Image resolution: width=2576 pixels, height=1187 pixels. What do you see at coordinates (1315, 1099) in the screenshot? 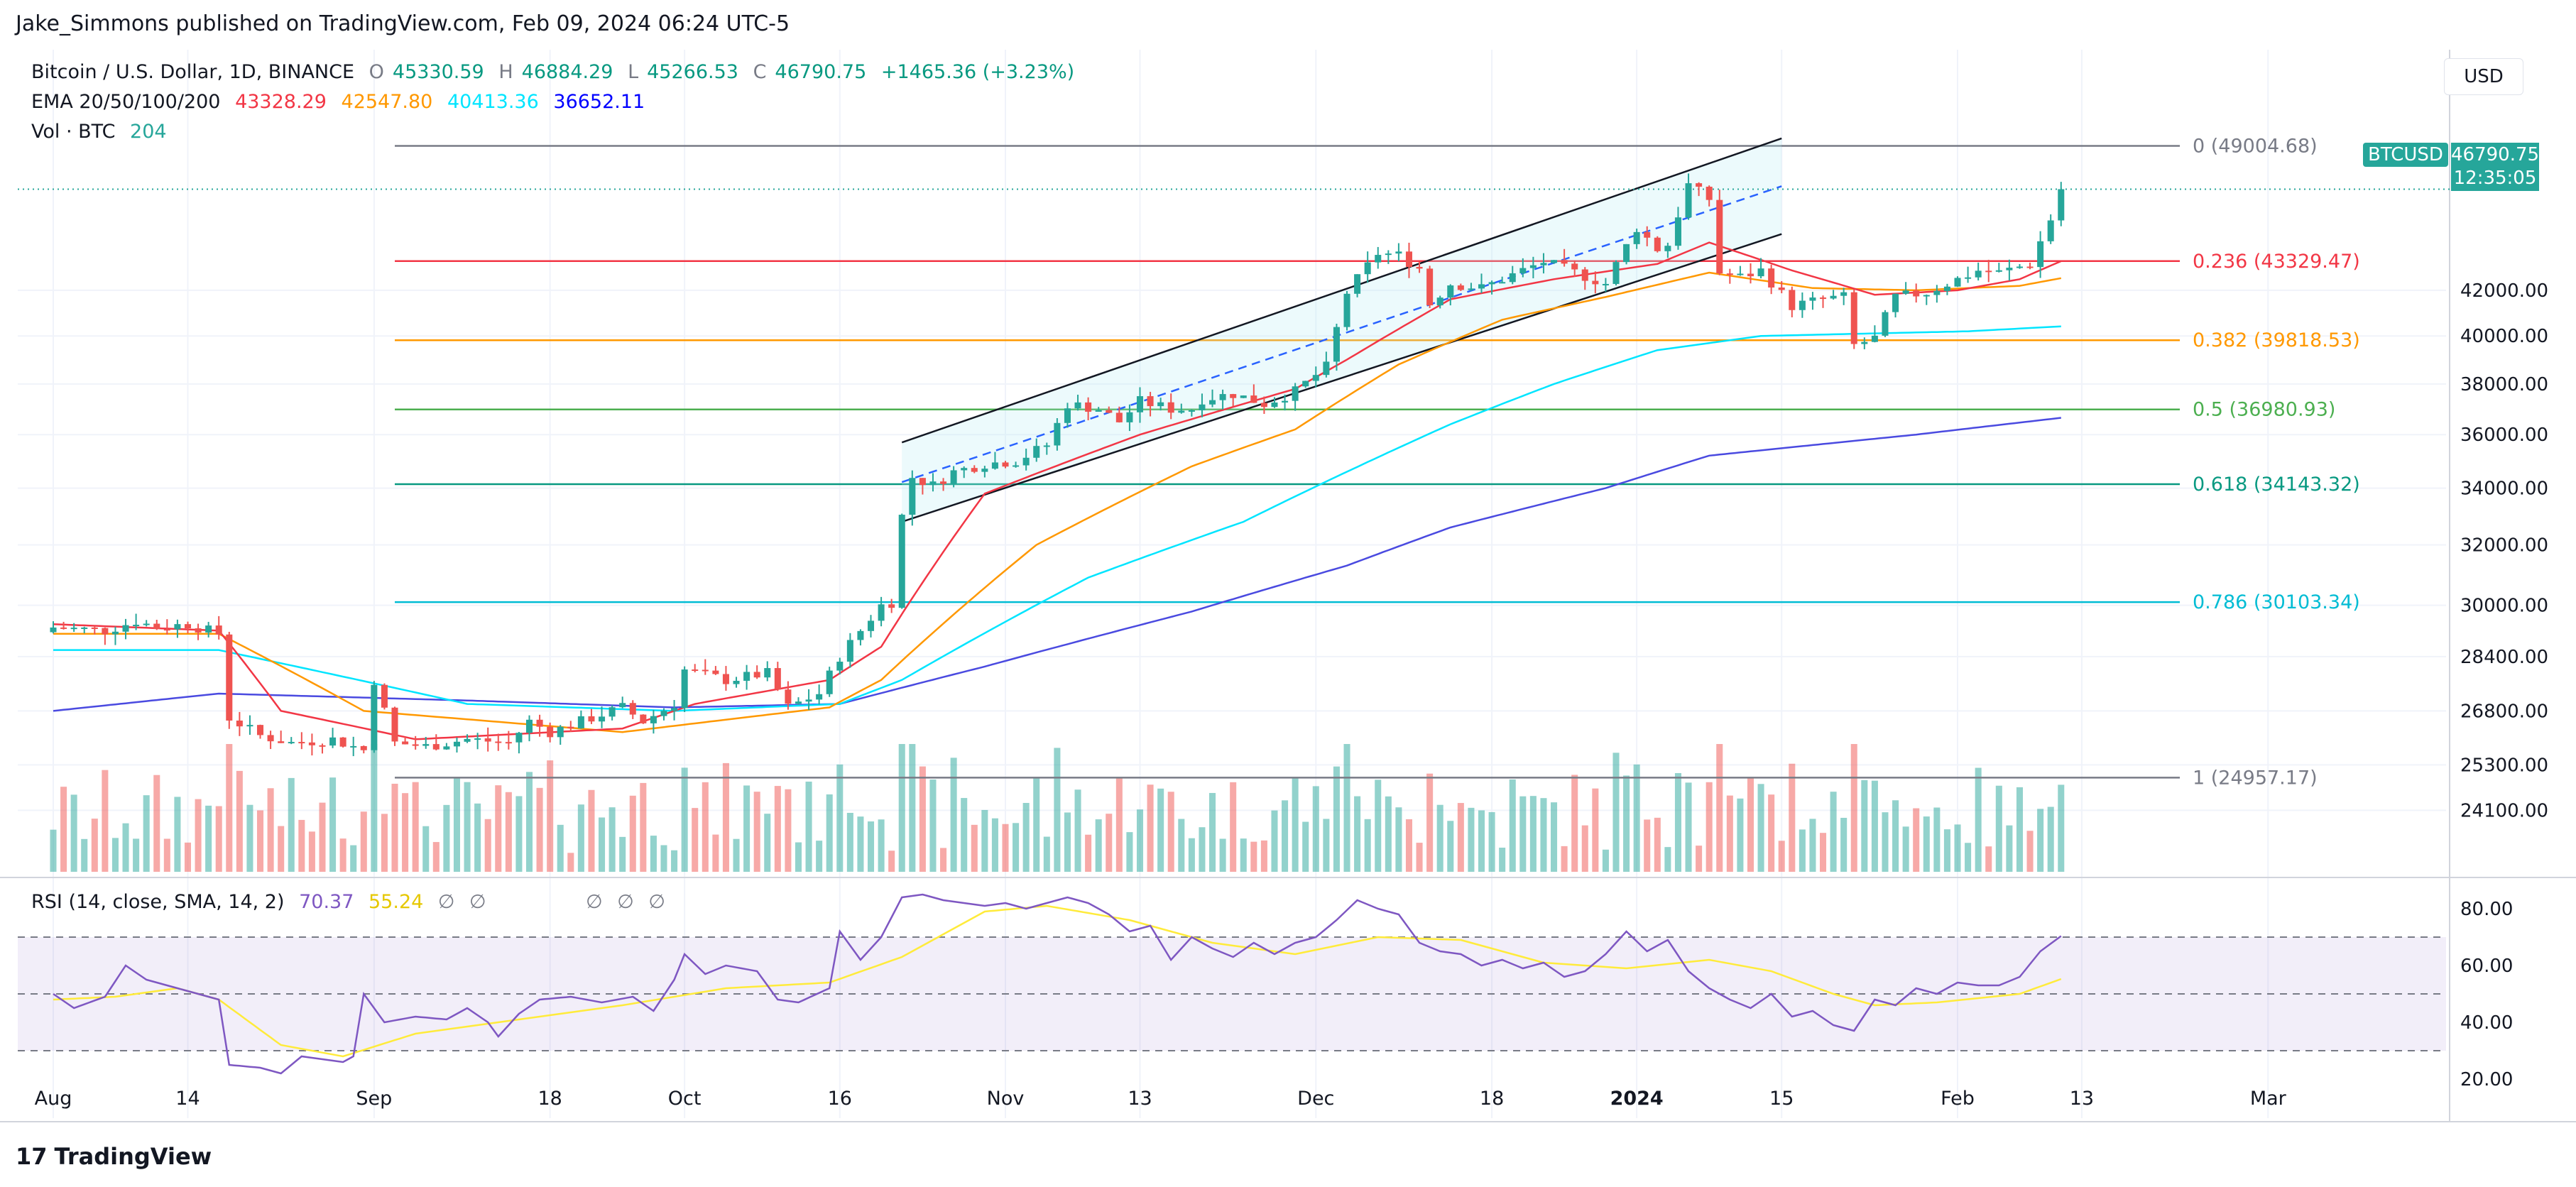
I see `time-axis-label: Dec` at bounding box center [1315, 1099].